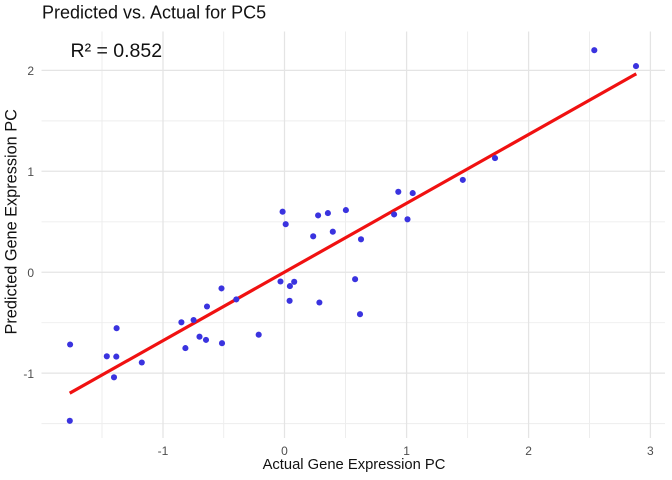  What do you see at coordinates (12, 222) in the screenshot?
I see `svg-text: Predicted Gene Expression PC` at bounding box center [12, 222].